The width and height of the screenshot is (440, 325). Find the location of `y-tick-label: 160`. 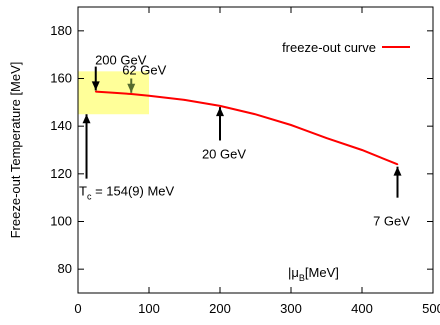

y-tick-label: 160 is located at coordinates (61, 78).